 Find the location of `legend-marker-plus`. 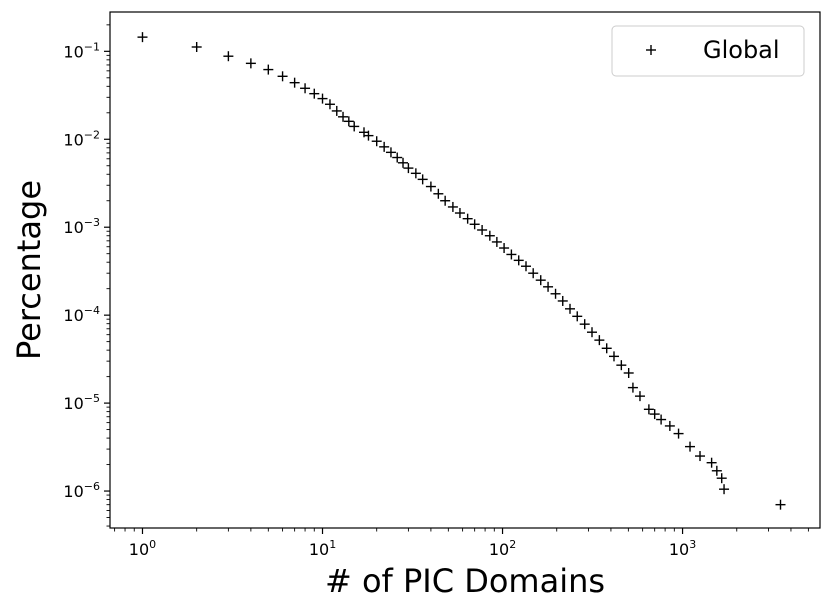

legend-marker-plus is located at coordinates (651, 50).